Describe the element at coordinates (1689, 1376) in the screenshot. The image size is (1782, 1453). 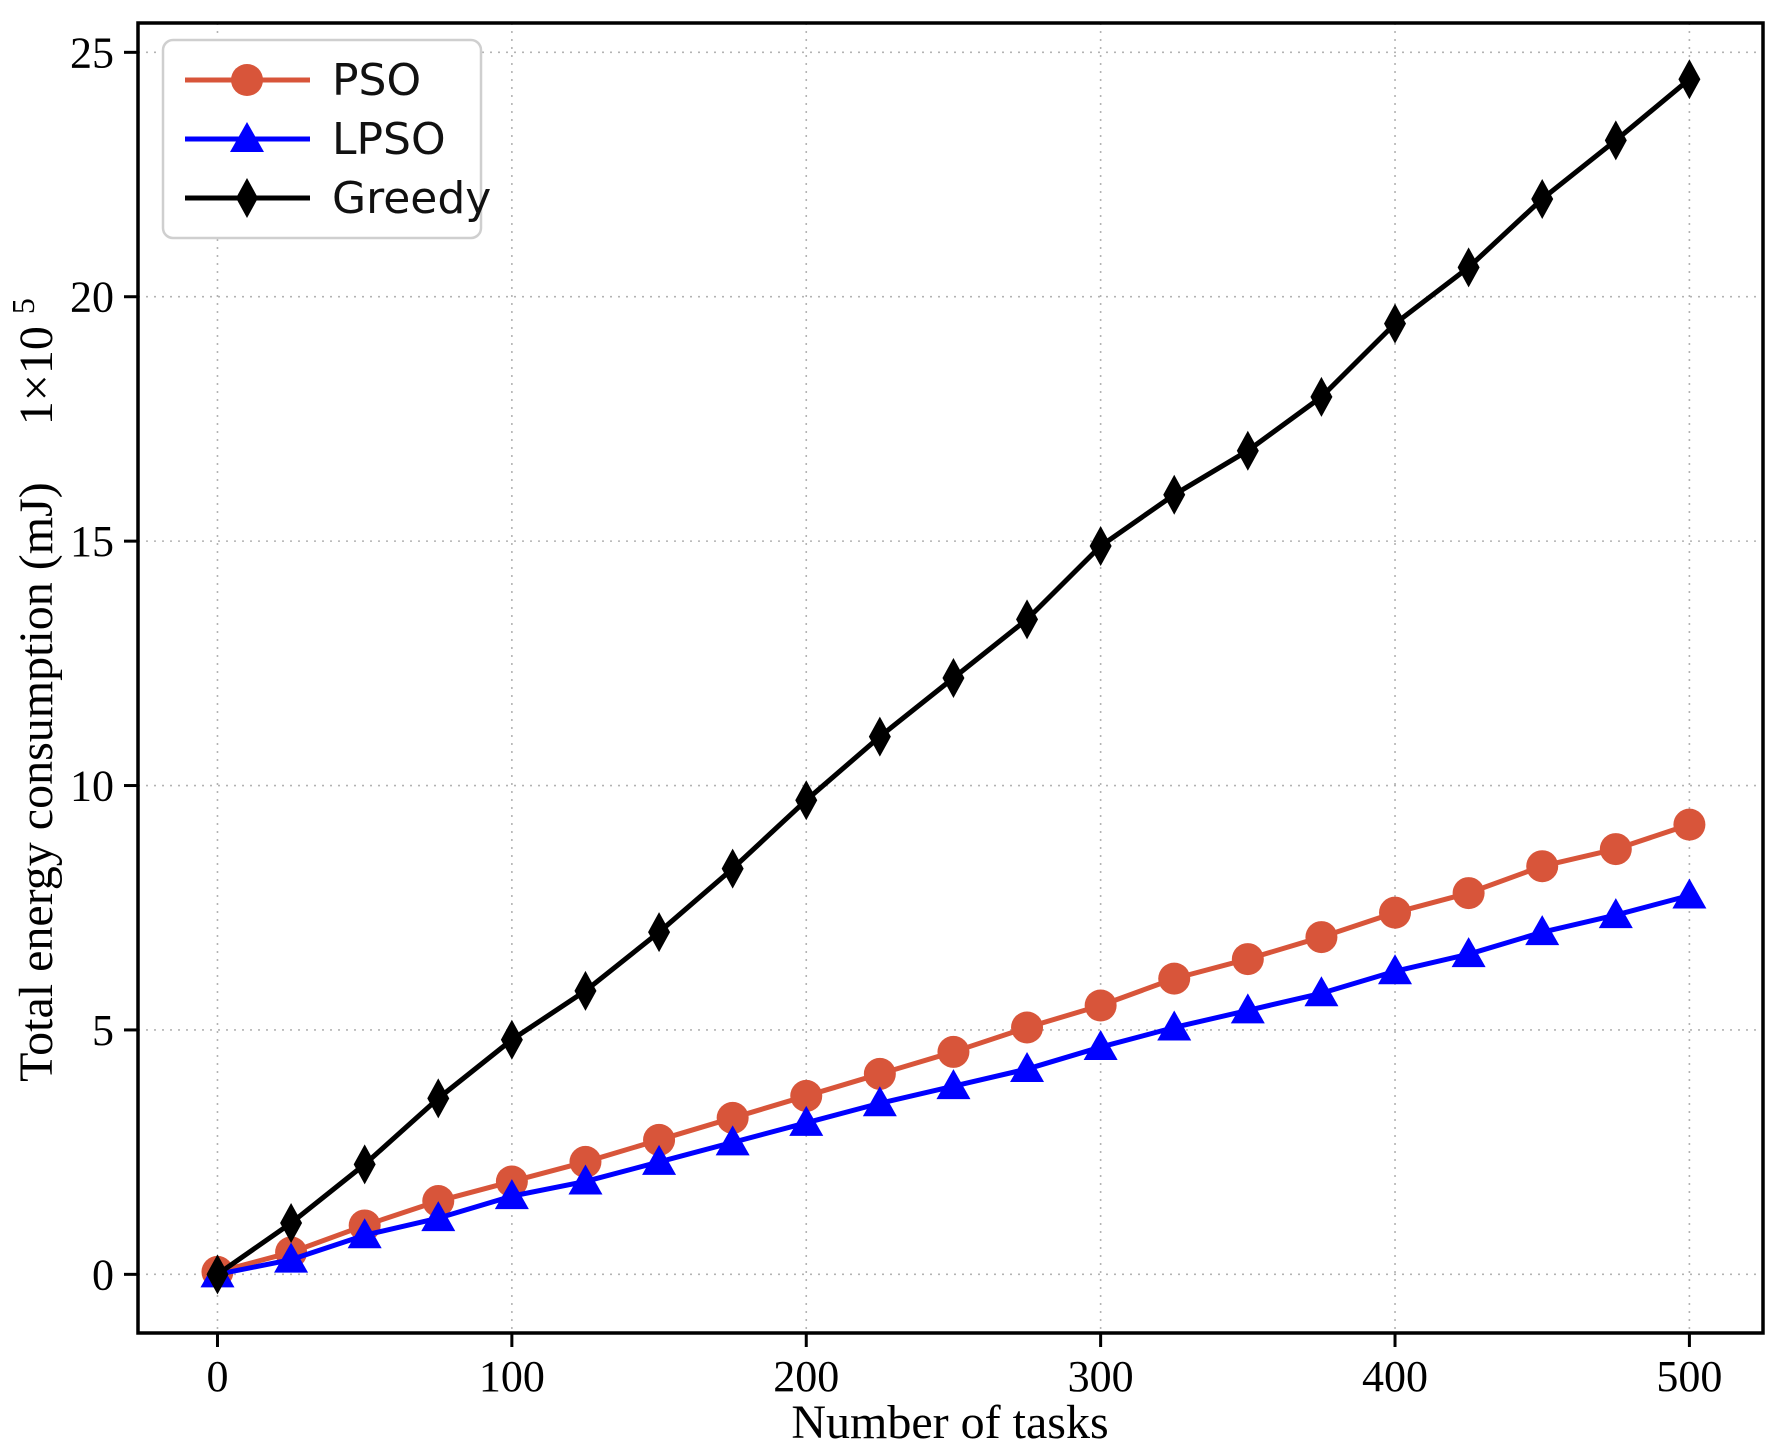
I see `x-tick-label: 500` at that location.